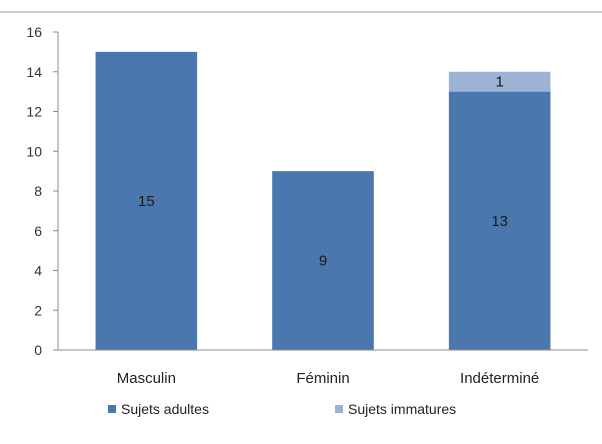  I want to click on data-label: 13, so click(499, 221).